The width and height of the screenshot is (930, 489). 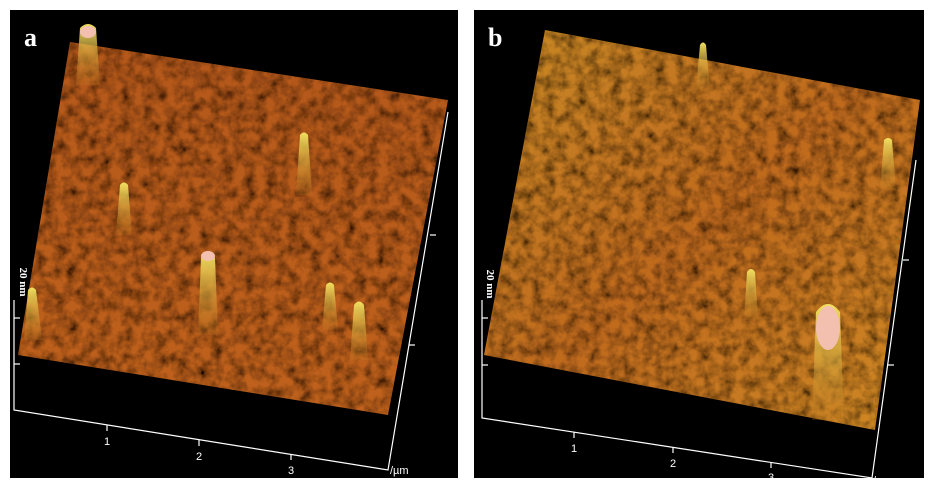 I want to click on panel-label: a, so click(x=30, y=37).